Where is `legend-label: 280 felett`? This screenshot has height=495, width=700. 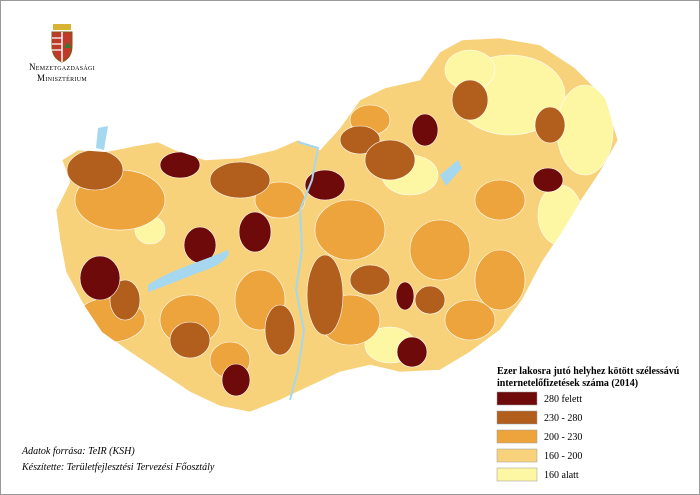
legend-label: 280 felett is located at coordinates (563, 399).